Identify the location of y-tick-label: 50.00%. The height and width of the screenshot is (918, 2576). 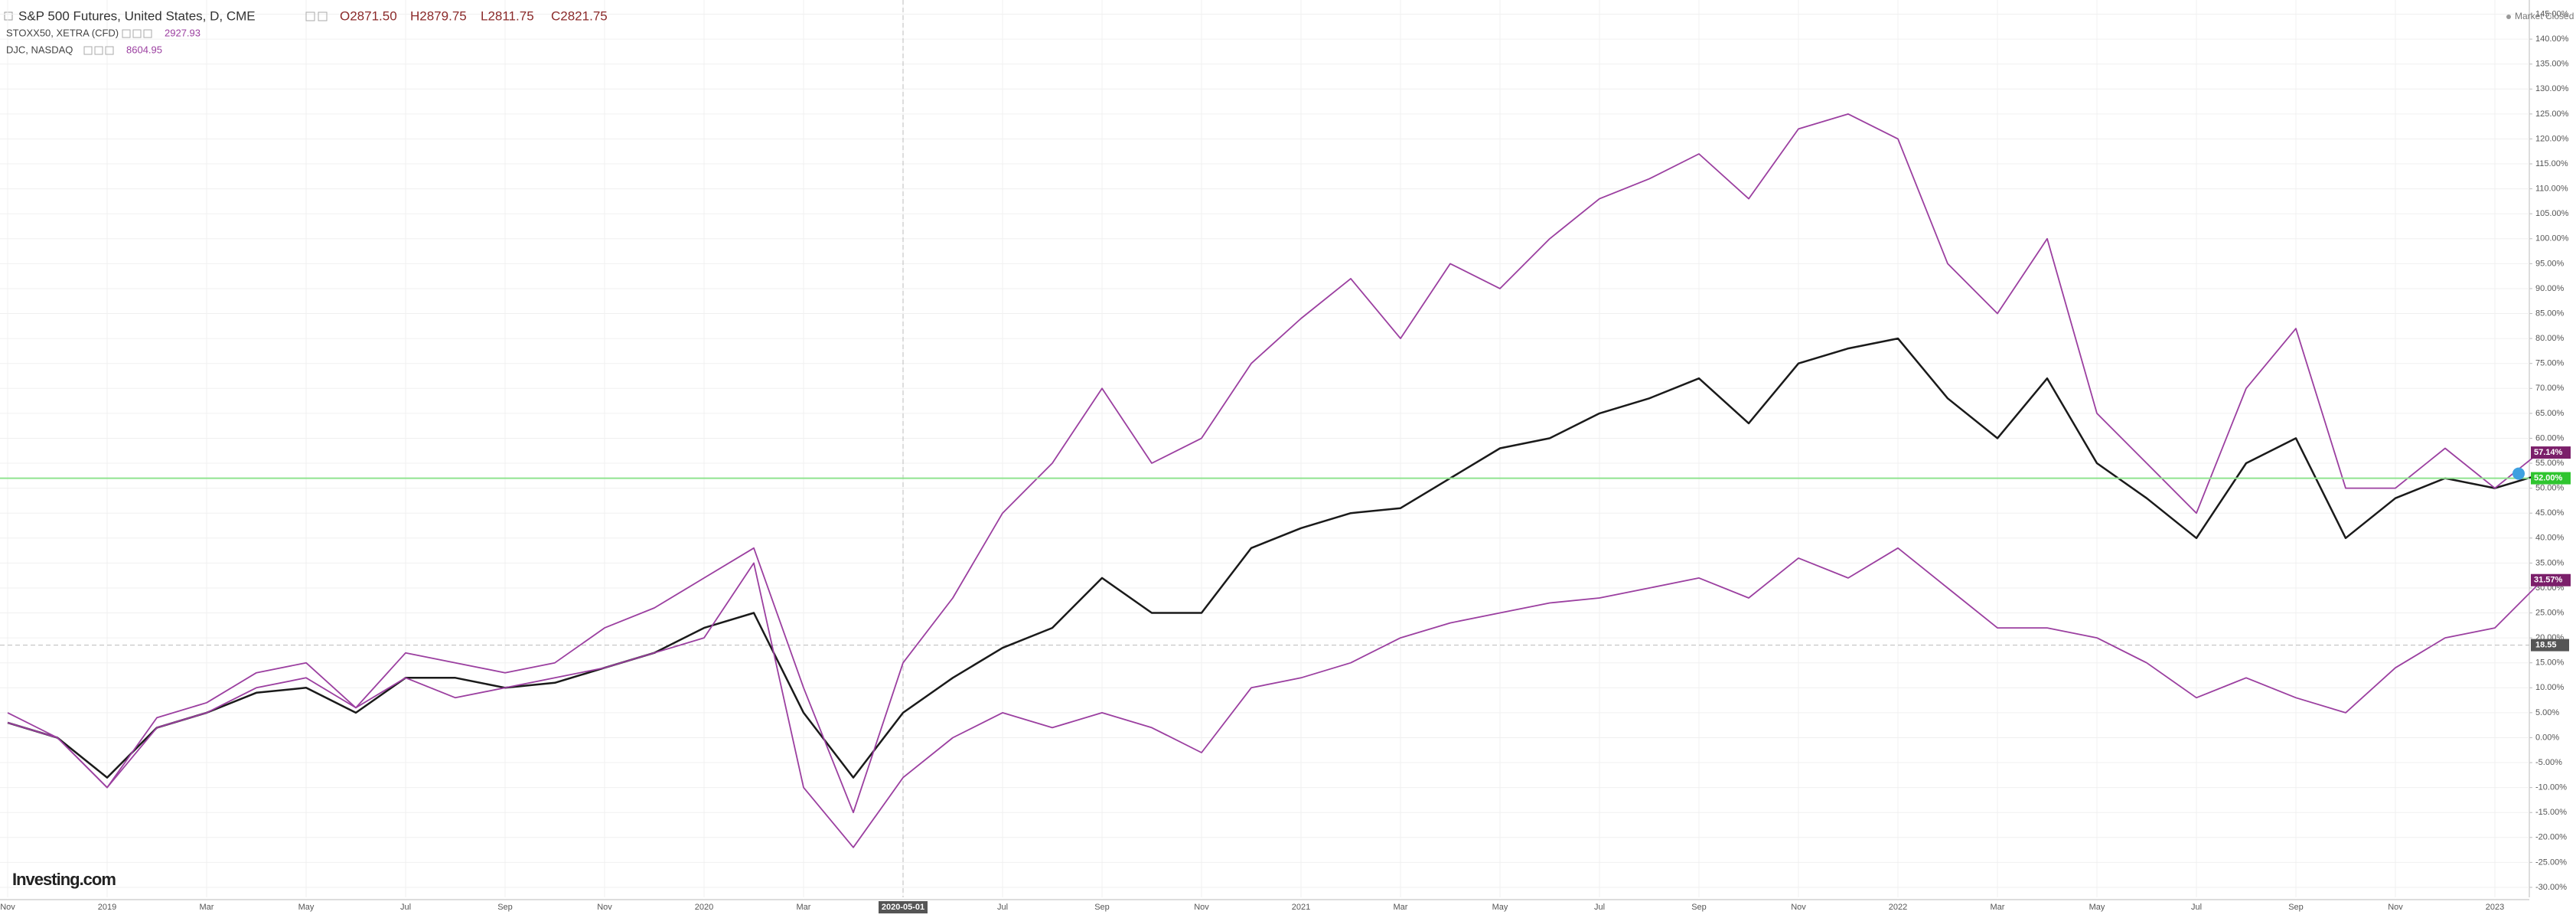
(2550, 488).